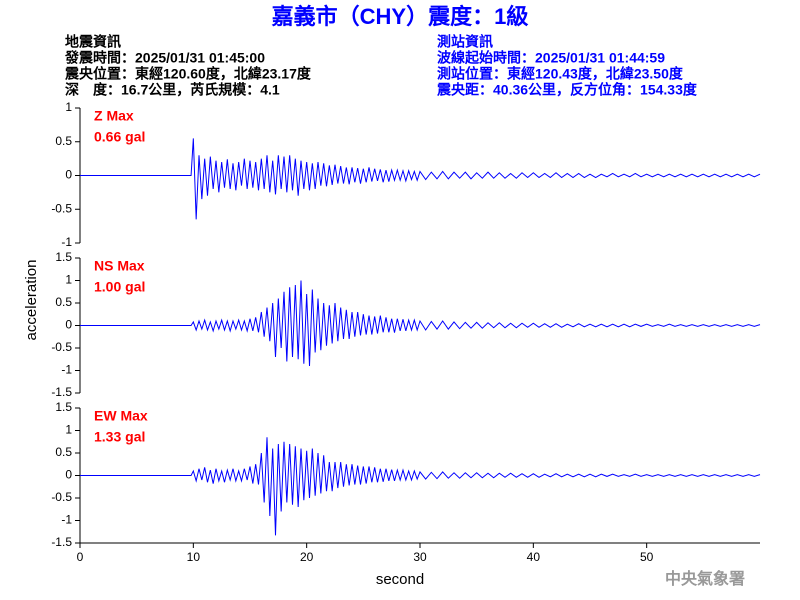 Image resolution: width=800 pixels, height=600 pixels. What do you see at coordinates (31, 300) in the screenshot?
I see `y-axis-label: acceleration` at bounding box center [31, 300].